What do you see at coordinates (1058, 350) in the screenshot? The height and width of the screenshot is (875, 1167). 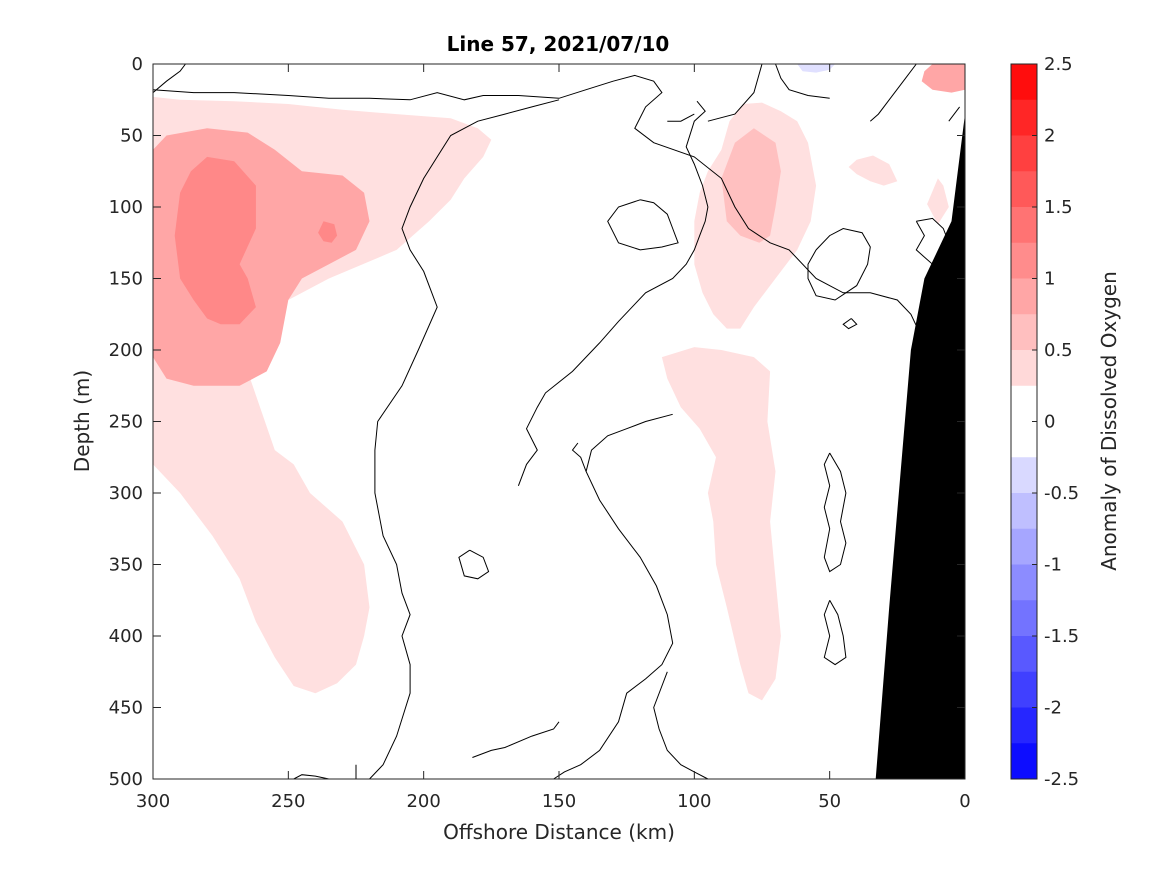 I see `colorbar-tick-label: 0.5` at bounding box center [1058, 350].